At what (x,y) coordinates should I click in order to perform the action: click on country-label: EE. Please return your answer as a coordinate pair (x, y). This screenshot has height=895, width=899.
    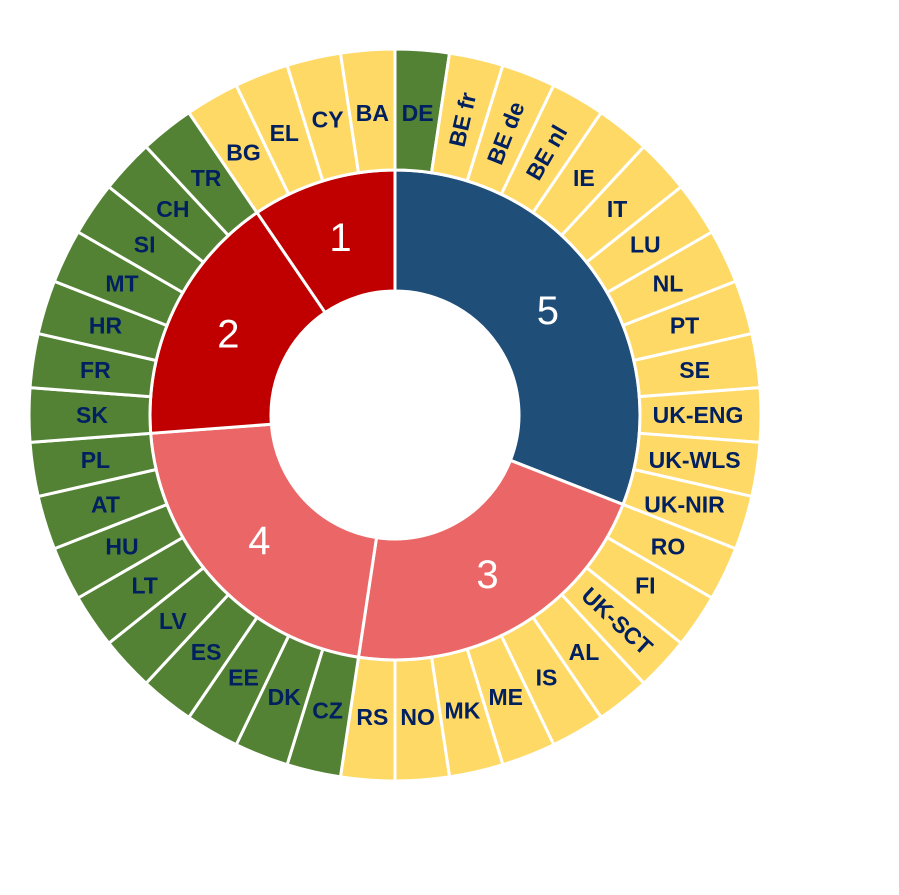
    Looking at the image, I should click on (243, 677).